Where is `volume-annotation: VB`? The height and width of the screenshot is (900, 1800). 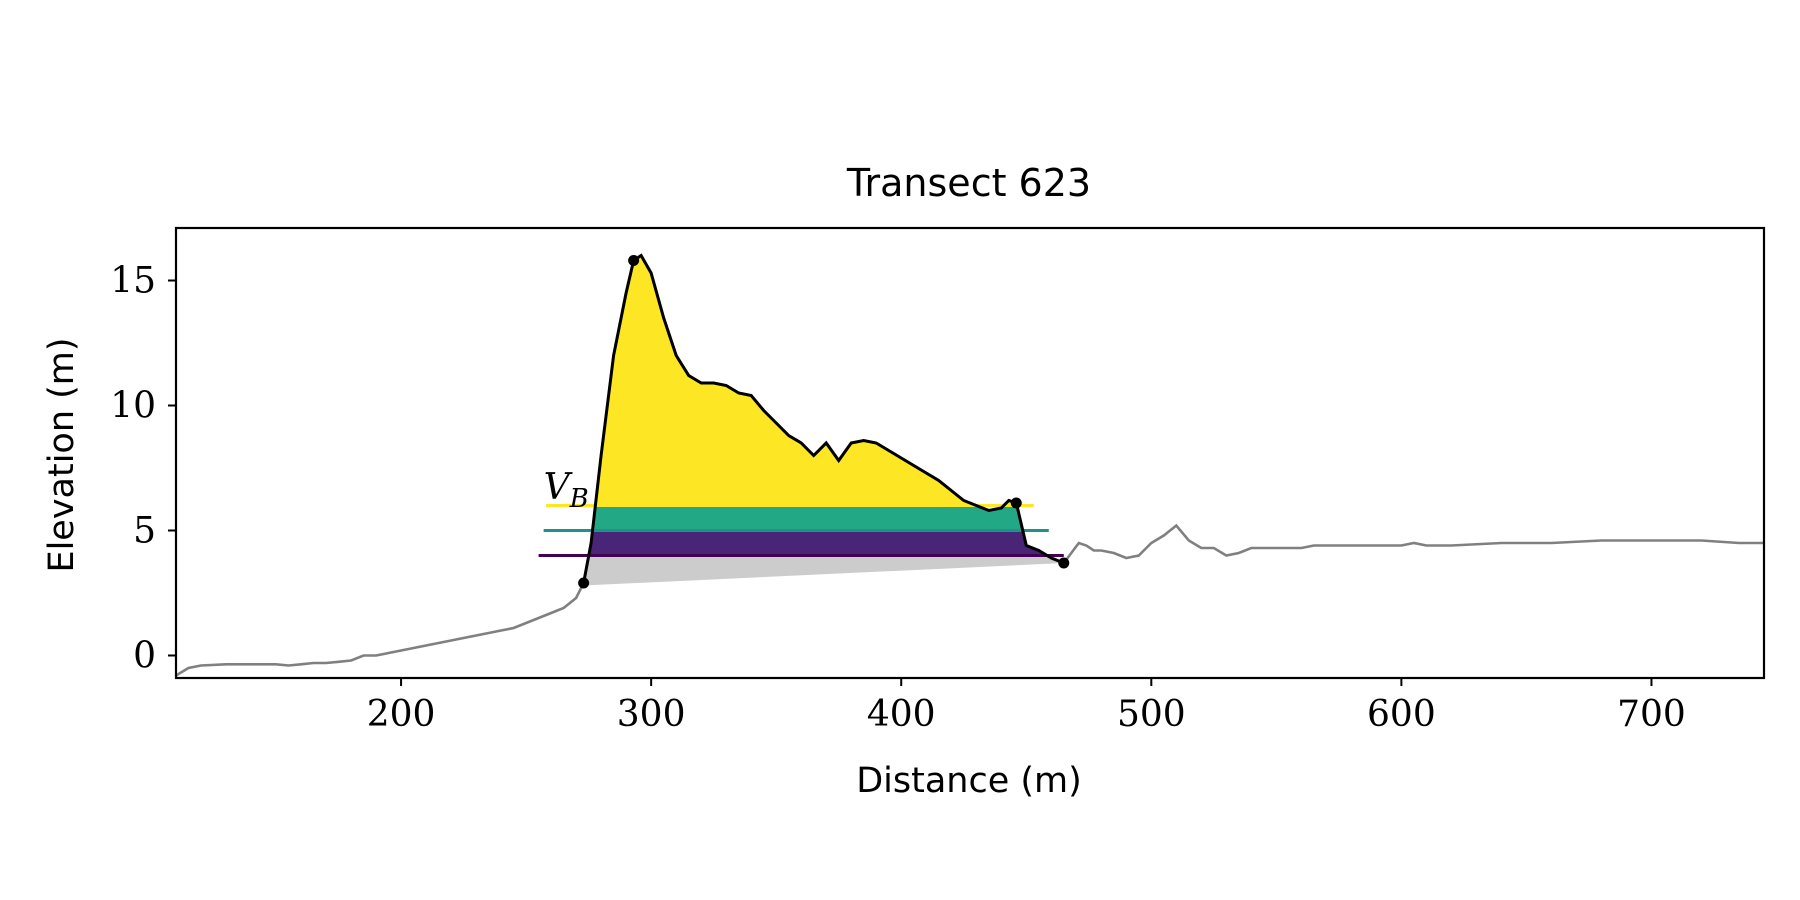
volume-annotation: VB is located at coordinates (566, 490).